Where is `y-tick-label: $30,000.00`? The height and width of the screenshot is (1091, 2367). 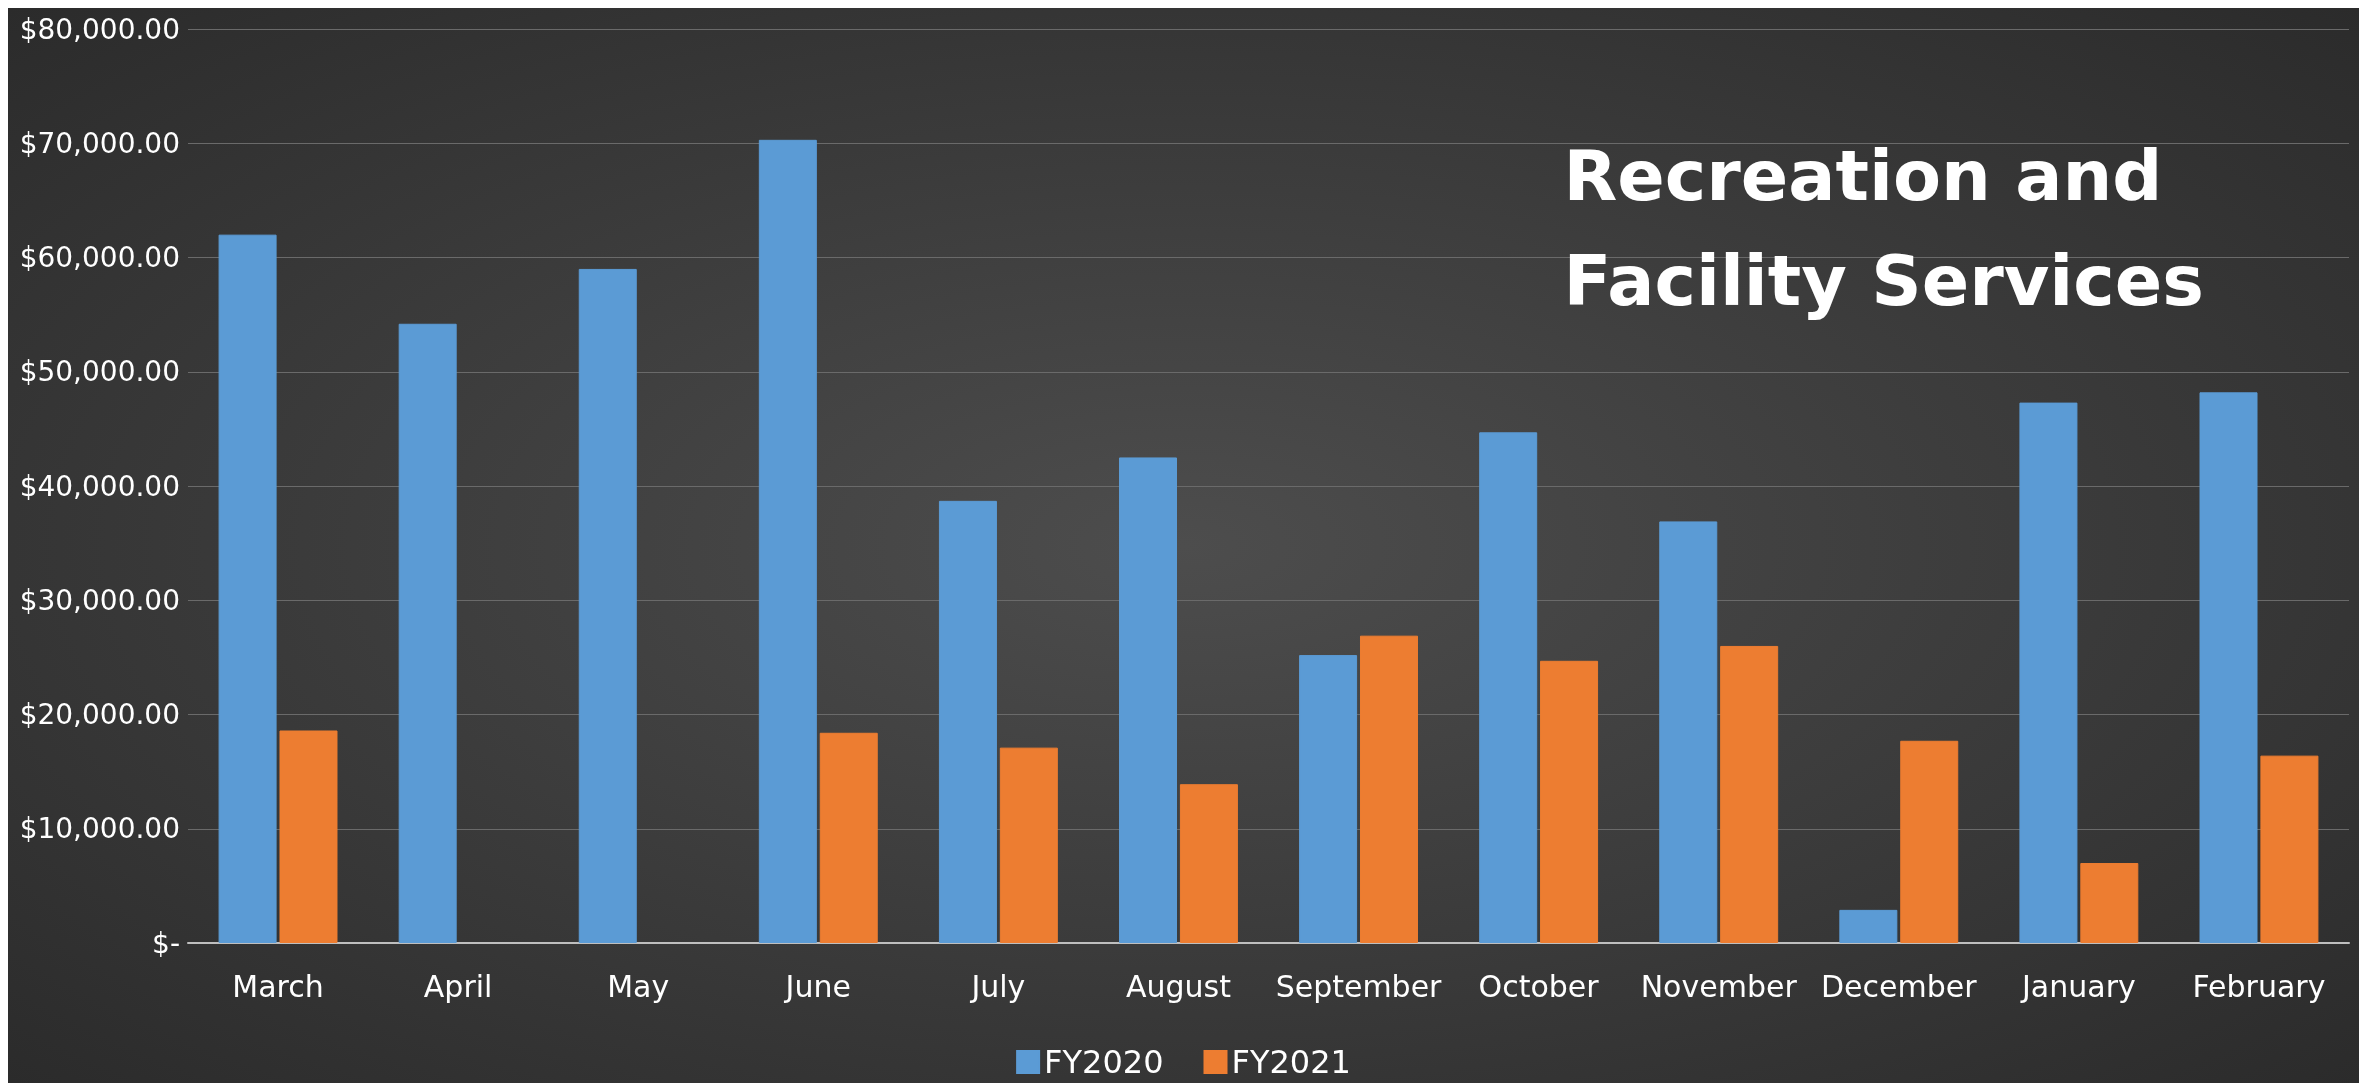
y-tick-label: $30,000.00 is located at coordinates (99, 600).